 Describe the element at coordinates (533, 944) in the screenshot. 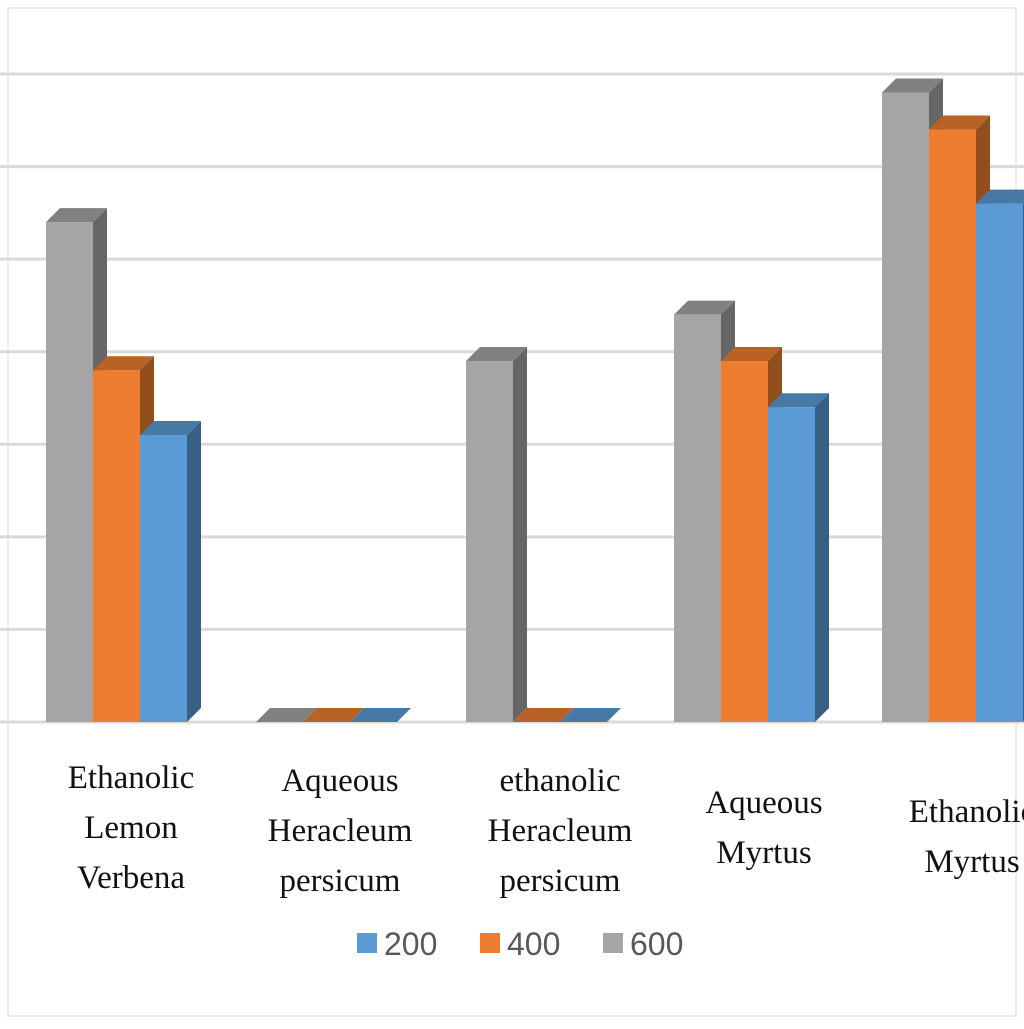

I see `legend-label: 400` at that location.